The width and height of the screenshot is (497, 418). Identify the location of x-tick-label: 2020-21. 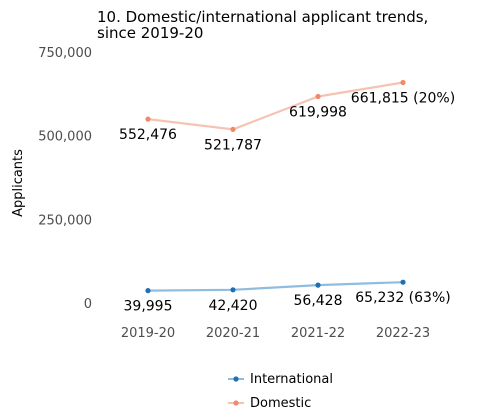
(233, 333).